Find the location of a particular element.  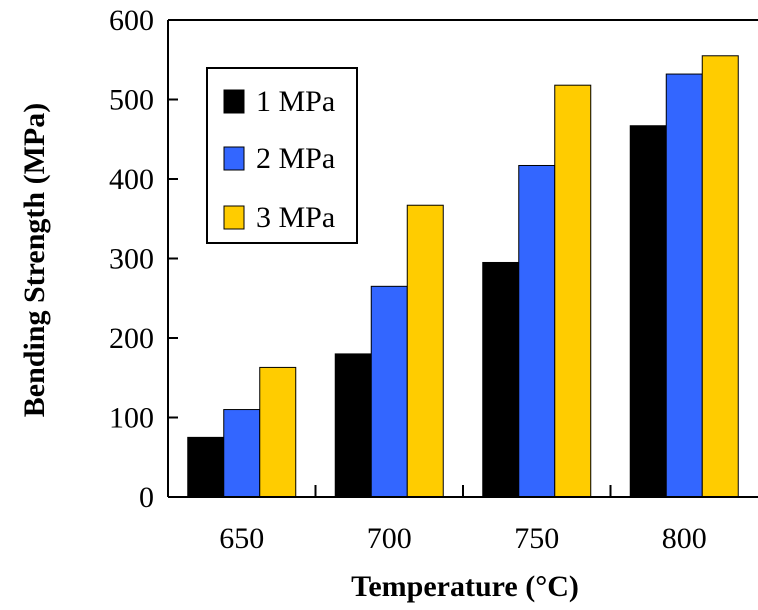

x-tick-label-800: 800 is located at coordinates (684, 538).